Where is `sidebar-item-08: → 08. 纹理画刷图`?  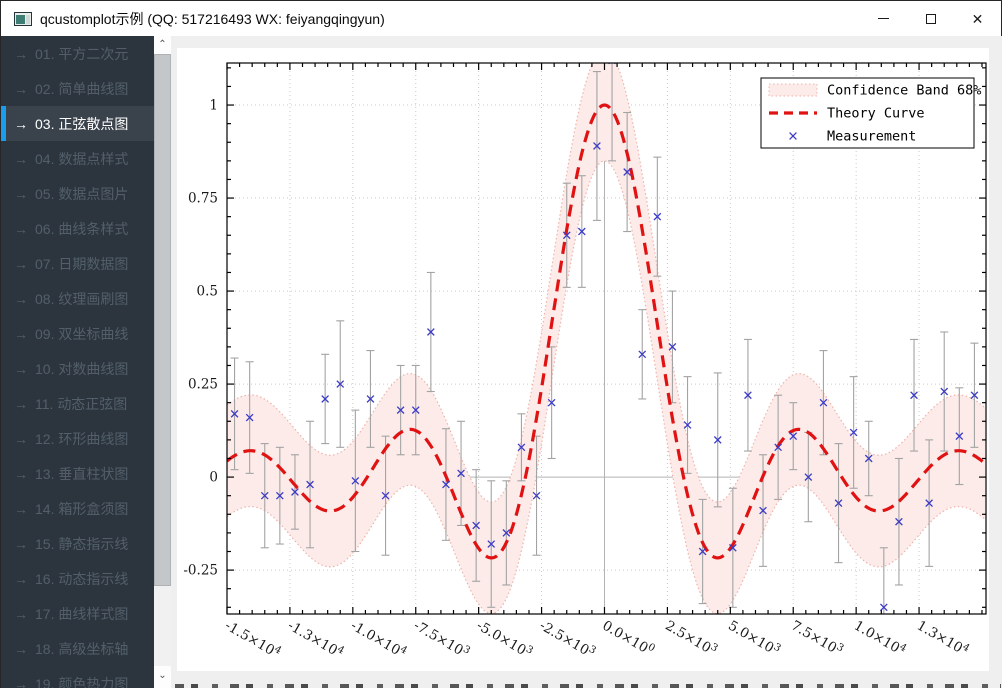 sidebar-item-08: → 08. 纹理画刷图 is located at coordinates (77, 298).